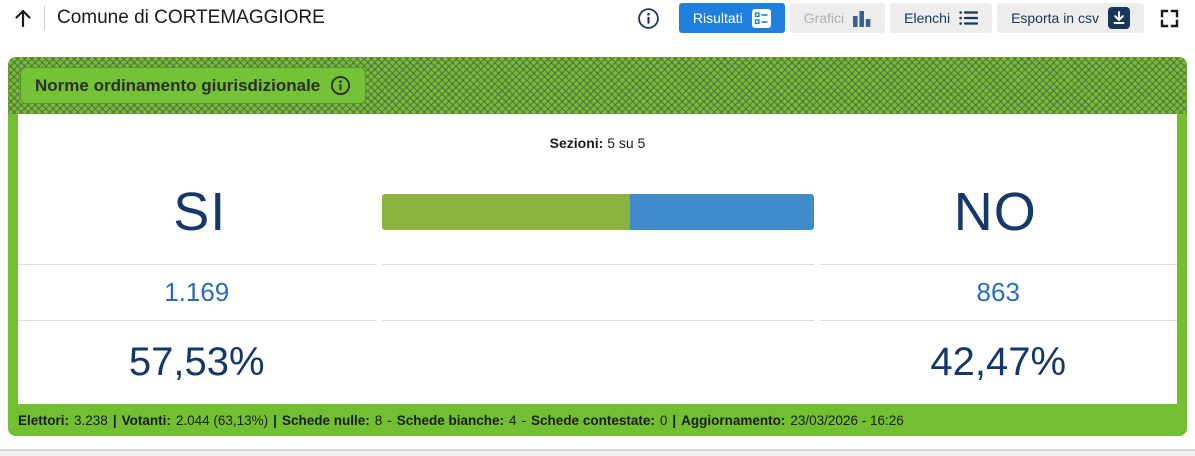 The image size is (1195, 456). Describe the element at coordinates (626, 143) in the screenshot. I see `sezioni-value: 5 su 5` at that location.